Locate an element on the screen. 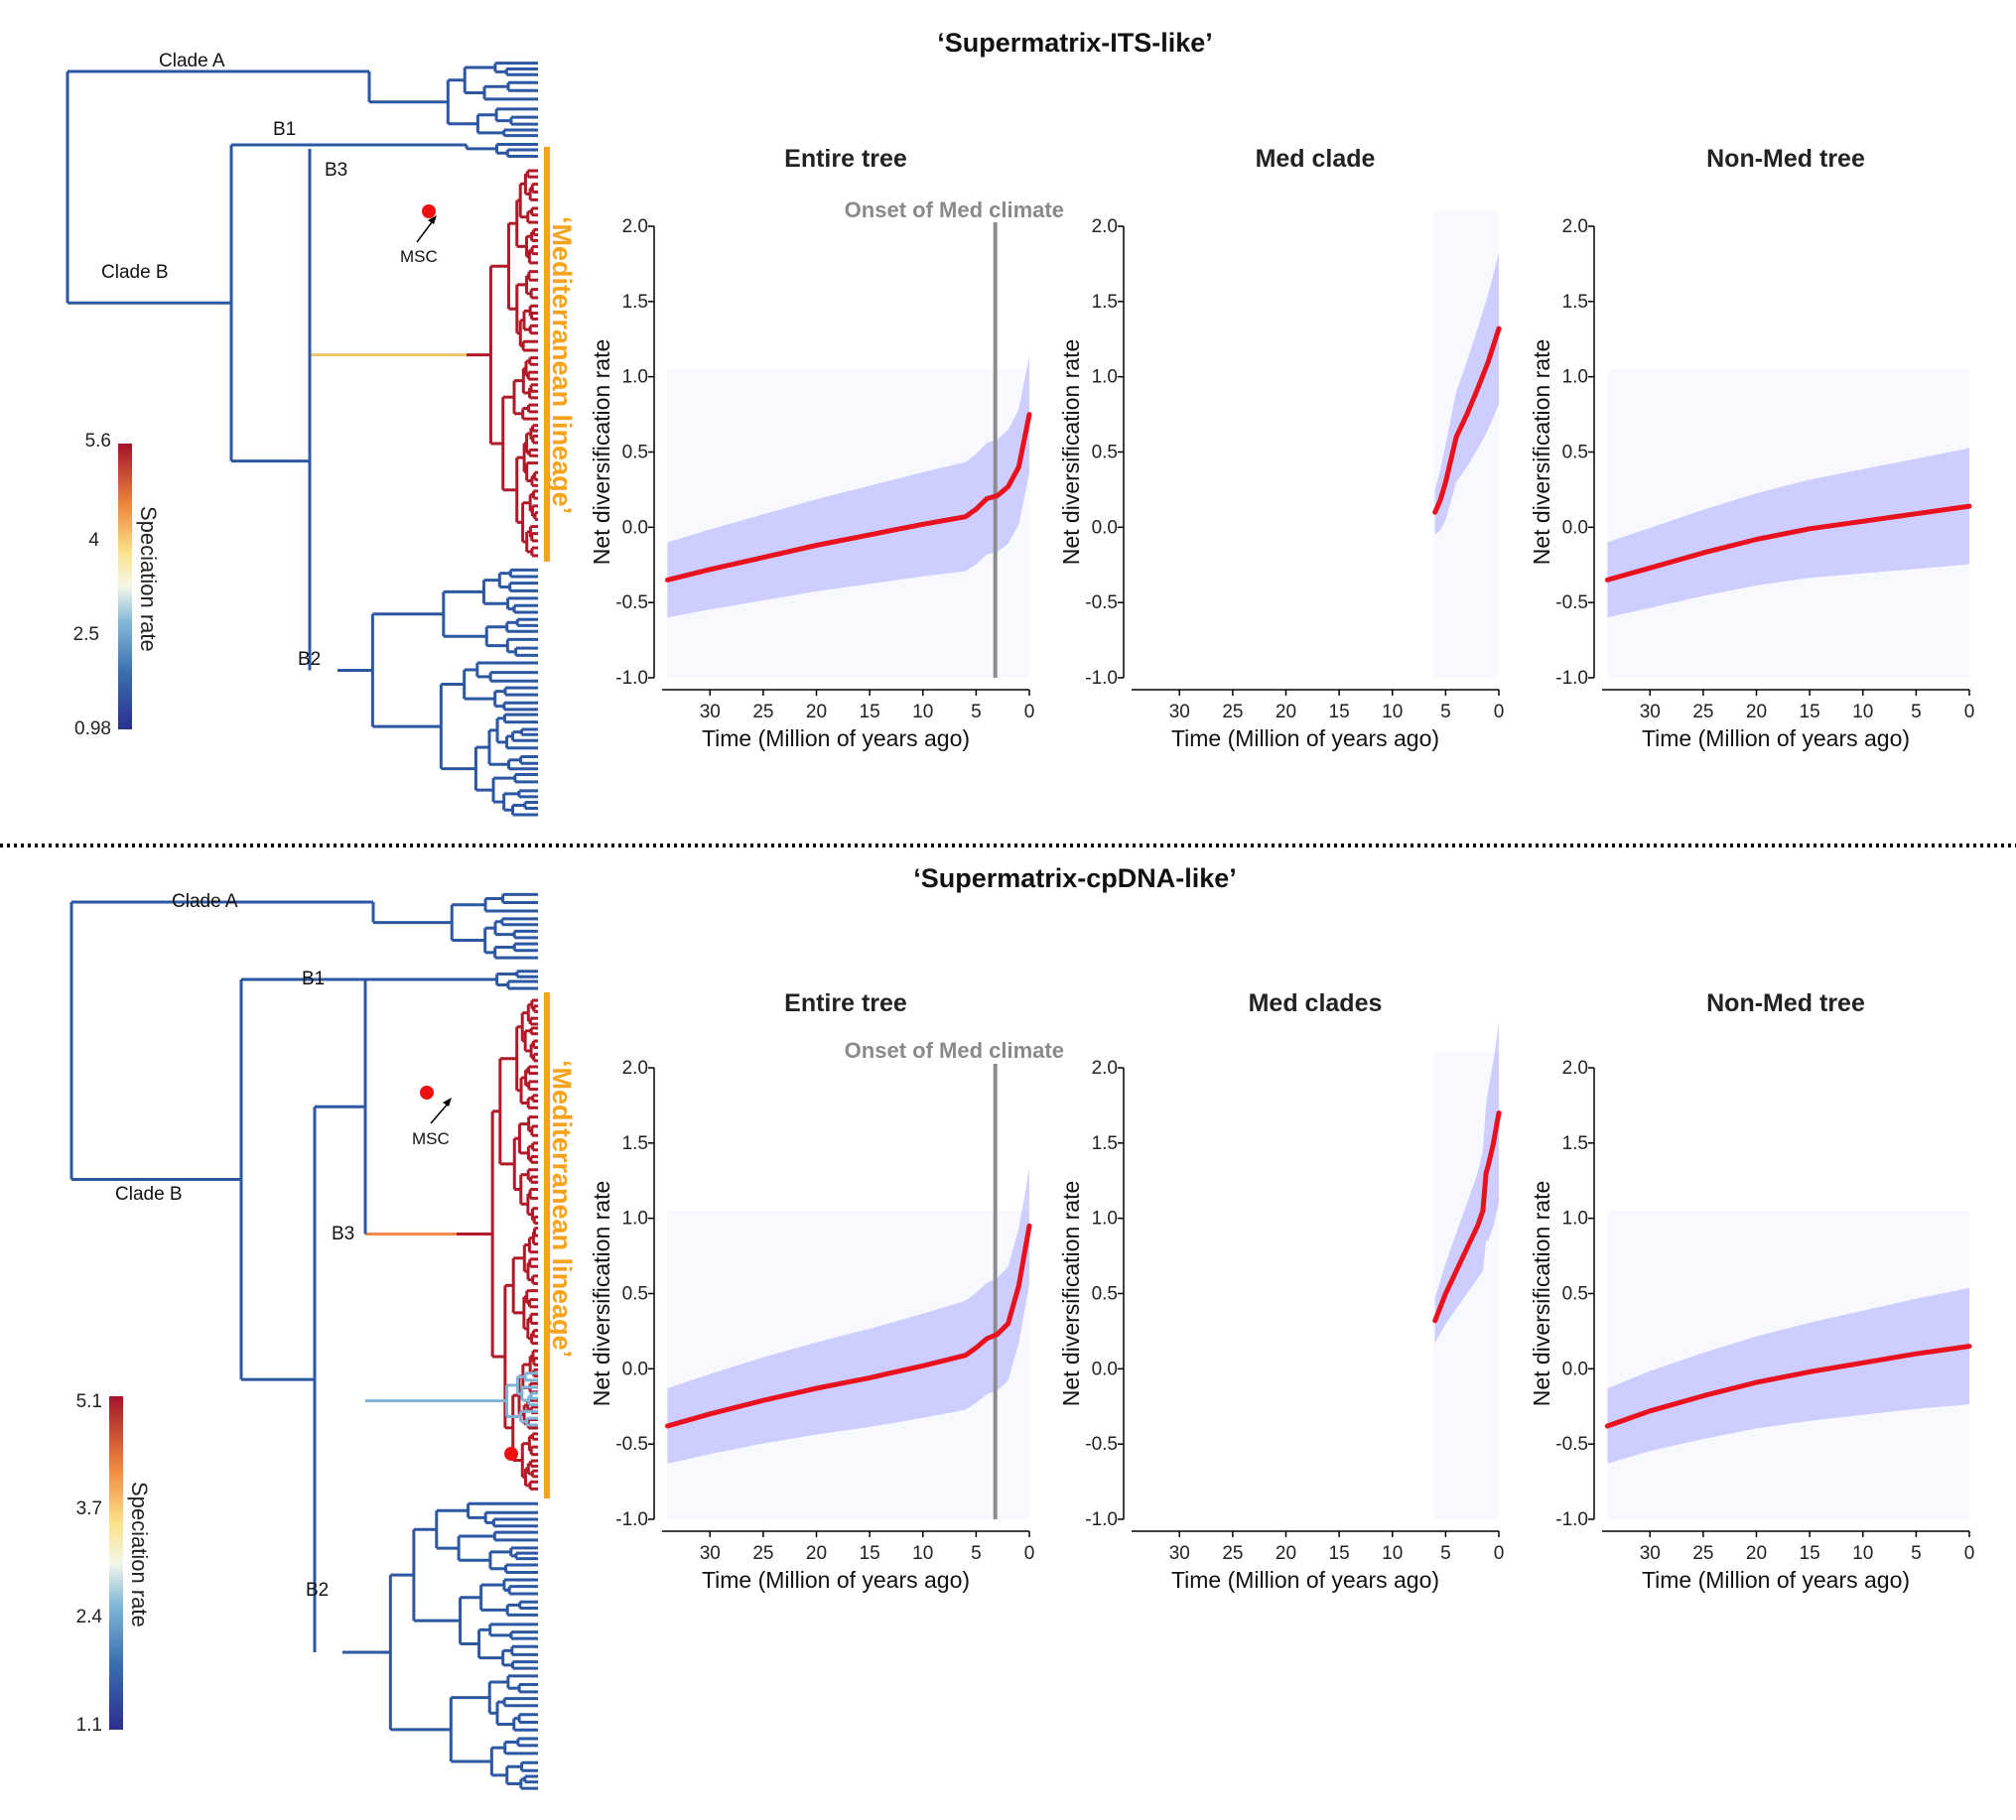 The height and width of the screenshot is (1820, 2016). credible-ribbon is located at coordinates (848, 487).